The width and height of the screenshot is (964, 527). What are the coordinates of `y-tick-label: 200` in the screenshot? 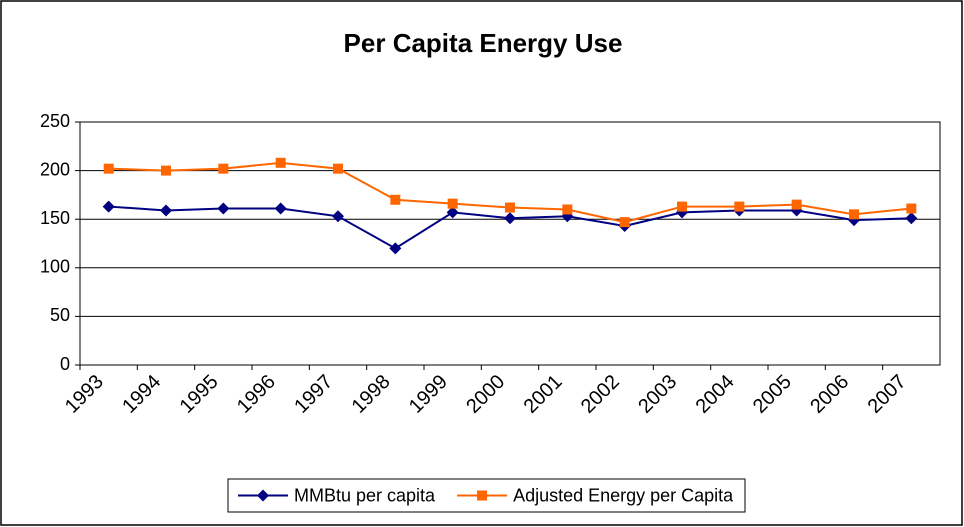 It's located at (55, 169).